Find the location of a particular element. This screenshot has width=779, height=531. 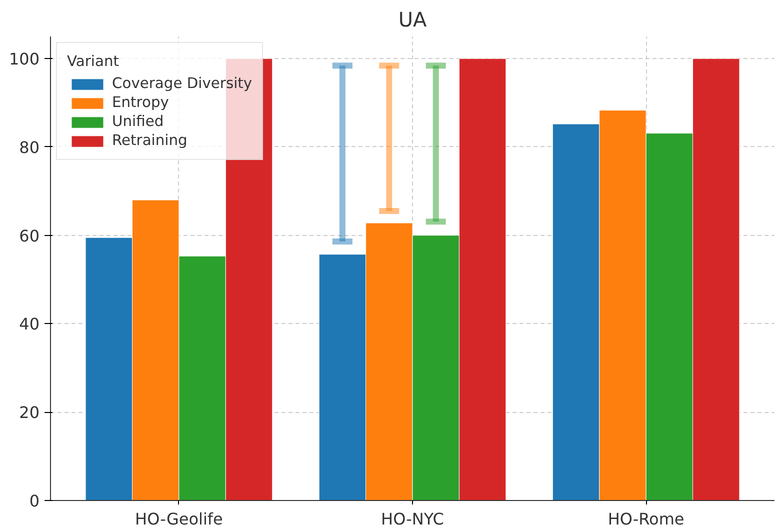

legend-title: Variant is located at coordinates (93, 61).